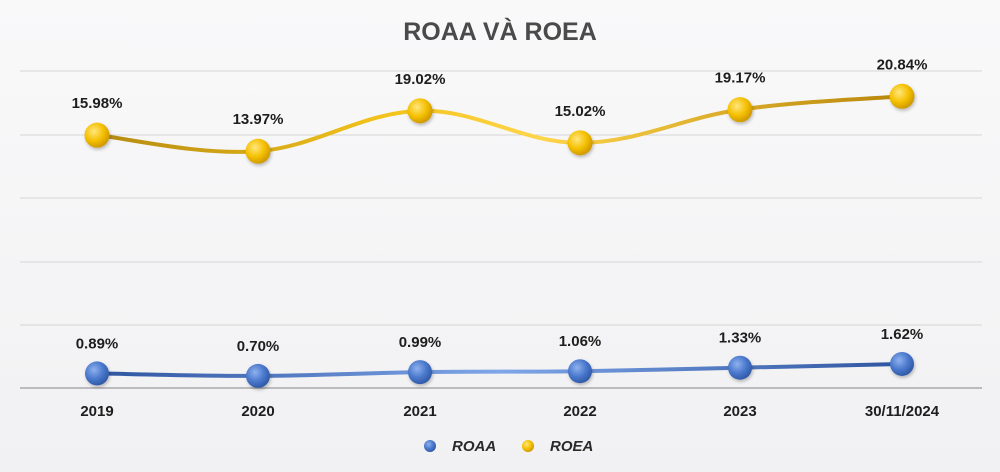  I want to click on legend-label-roaa: ROAA, so click(474, 446).